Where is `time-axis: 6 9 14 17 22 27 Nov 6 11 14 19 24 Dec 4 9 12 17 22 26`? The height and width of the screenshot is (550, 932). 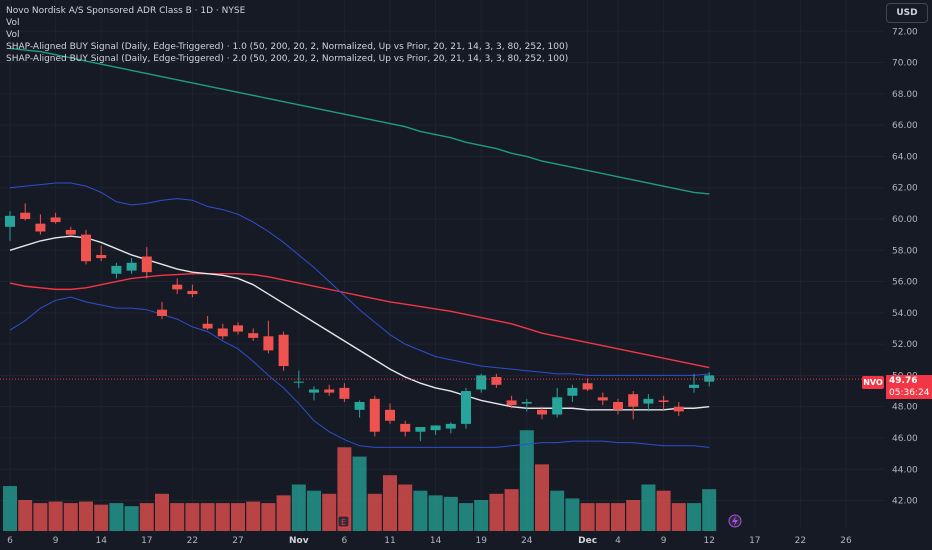 time-axis: 6 9 14 17 22 27 Nov 6 11 14 19 24 Dec 4 9 12 17 22 26 is located at coordinates (429, 541).